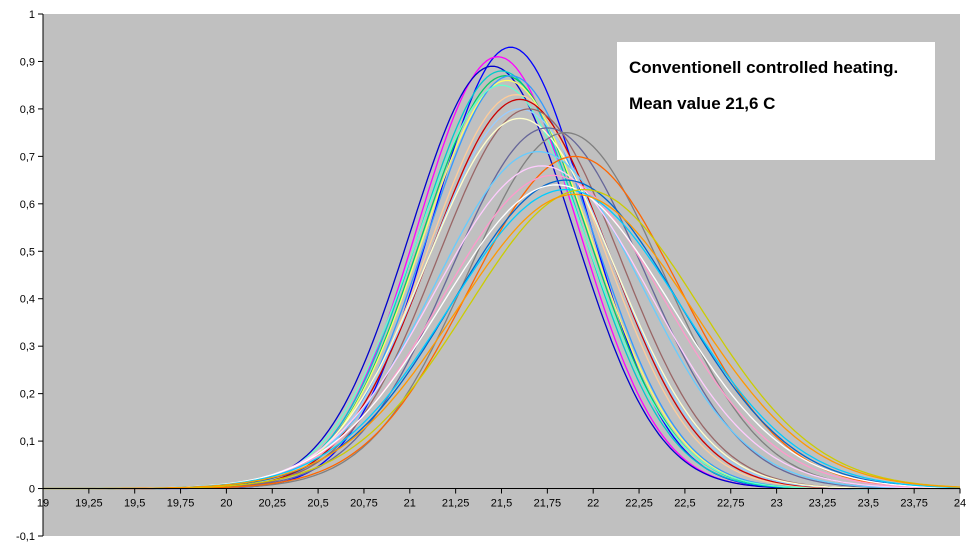 This screenshot has width=968, height=542. Describe the element at coordinates (593, 504) in the screenshot. I see `x-tick-label: 22` at that location.